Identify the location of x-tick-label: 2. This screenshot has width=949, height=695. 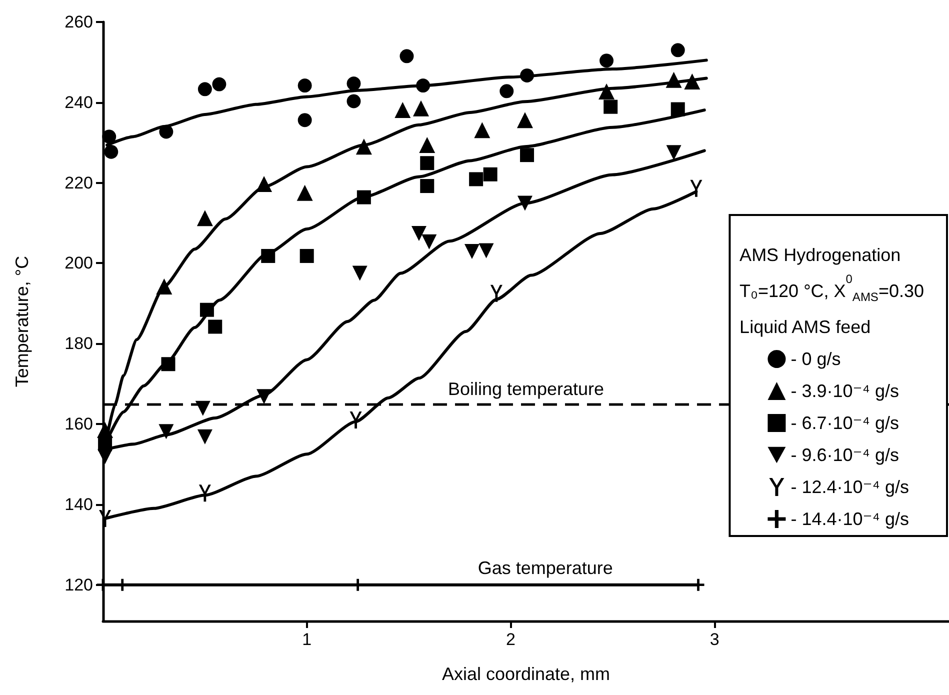
(511, 639).